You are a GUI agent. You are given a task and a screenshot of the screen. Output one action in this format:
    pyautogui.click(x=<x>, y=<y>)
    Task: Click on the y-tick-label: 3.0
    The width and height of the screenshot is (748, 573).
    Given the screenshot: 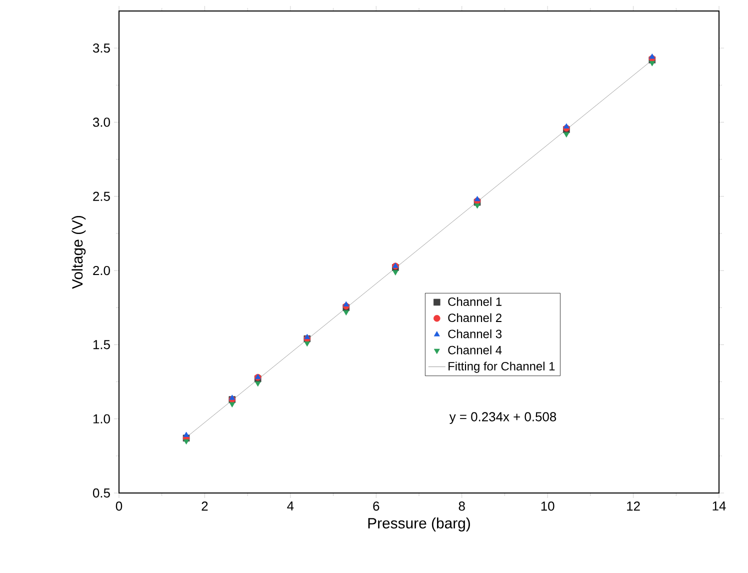 What is the action you would take?
    pyautogui.click(x=101, y=122)
    